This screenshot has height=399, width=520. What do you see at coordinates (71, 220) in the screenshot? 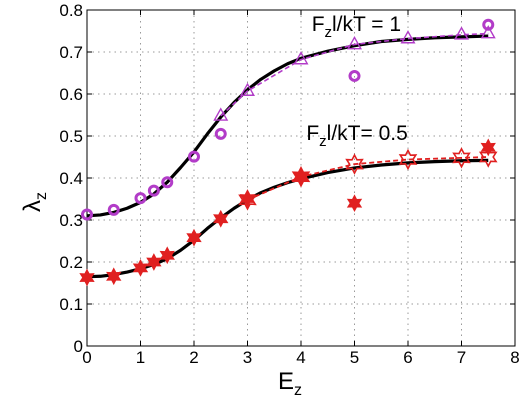
I see `y-tick-label: 0.3` at bounding box center [71, 220].